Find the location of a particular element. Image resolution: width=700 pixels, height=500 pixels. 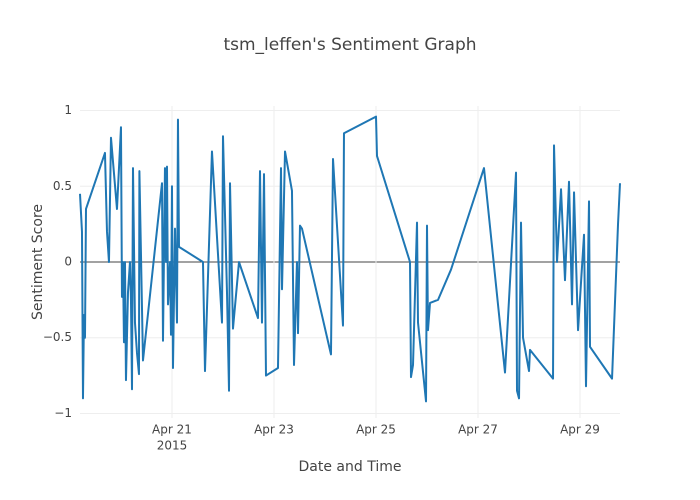

y-axis-title: Sentiment Score is located at coordinates (38, 262).